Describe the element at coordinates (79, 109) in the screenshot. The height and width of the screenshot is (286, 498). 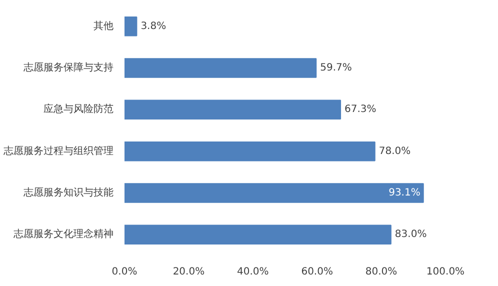
I see `y-tick-label: 应急与风险防范` at that location.